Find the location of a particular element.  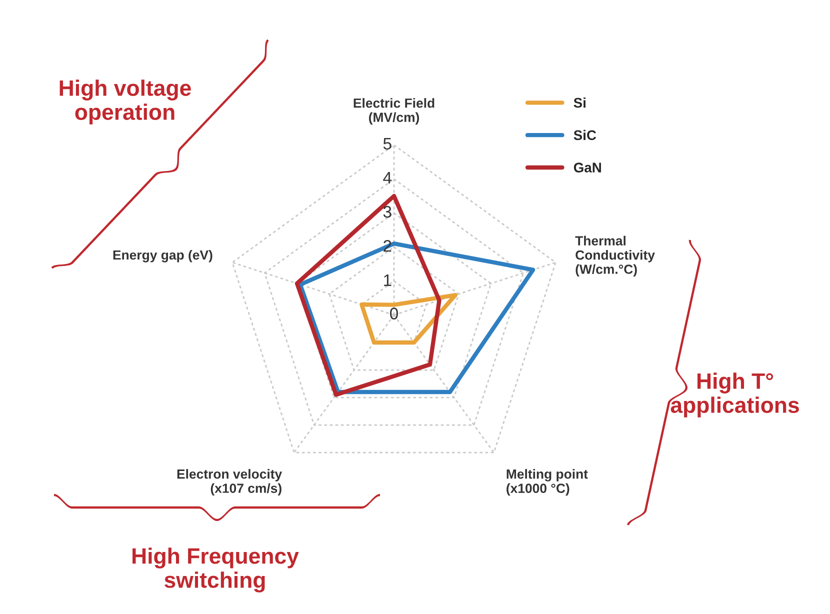

y-tick-label: 4 is located at coordinates (387, 178).